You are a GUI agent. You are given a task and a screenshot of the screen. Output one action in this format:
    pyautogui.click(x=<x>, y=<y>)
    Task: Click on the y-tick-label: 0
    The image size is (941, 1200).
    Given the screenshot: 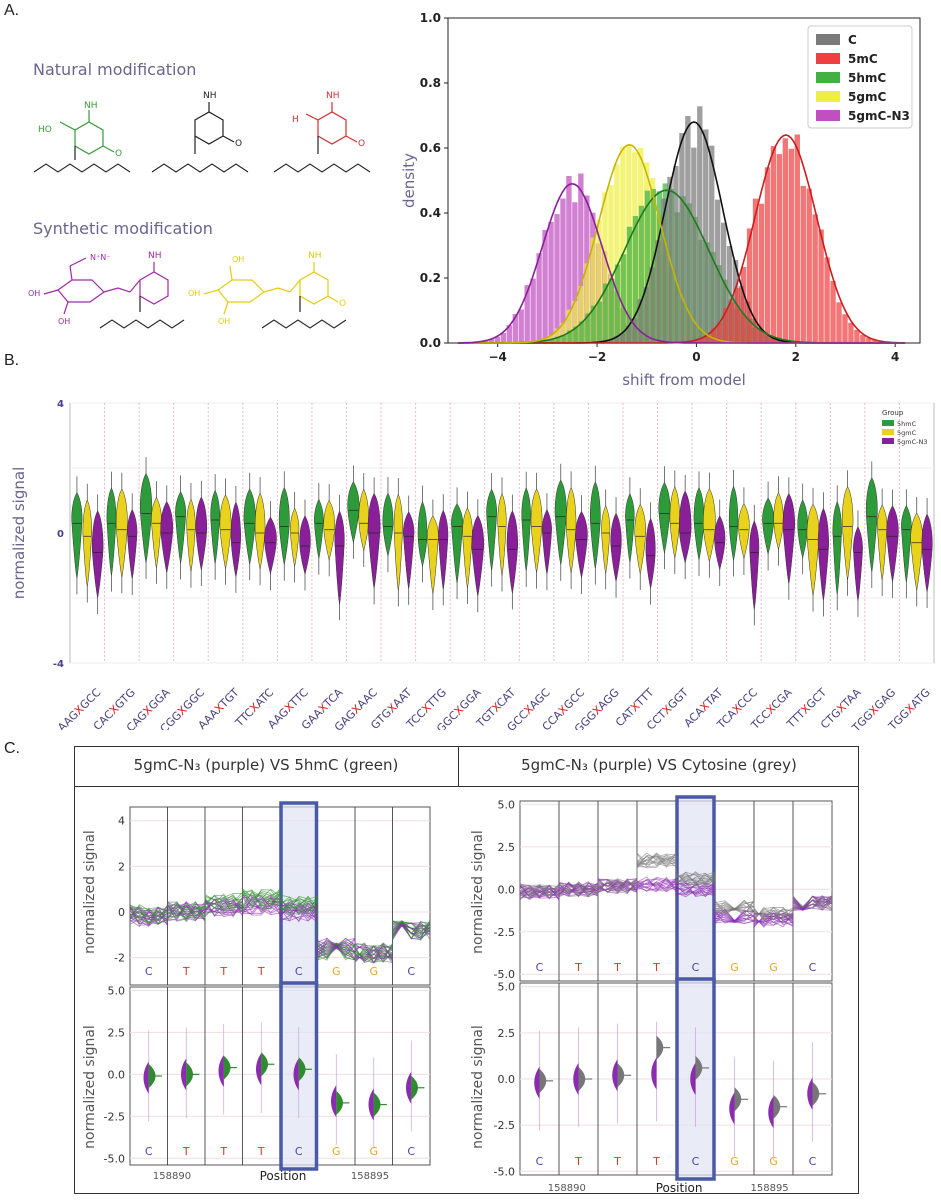 What is the action you would take?
    pyautogui.click(x=60, y=534)
    